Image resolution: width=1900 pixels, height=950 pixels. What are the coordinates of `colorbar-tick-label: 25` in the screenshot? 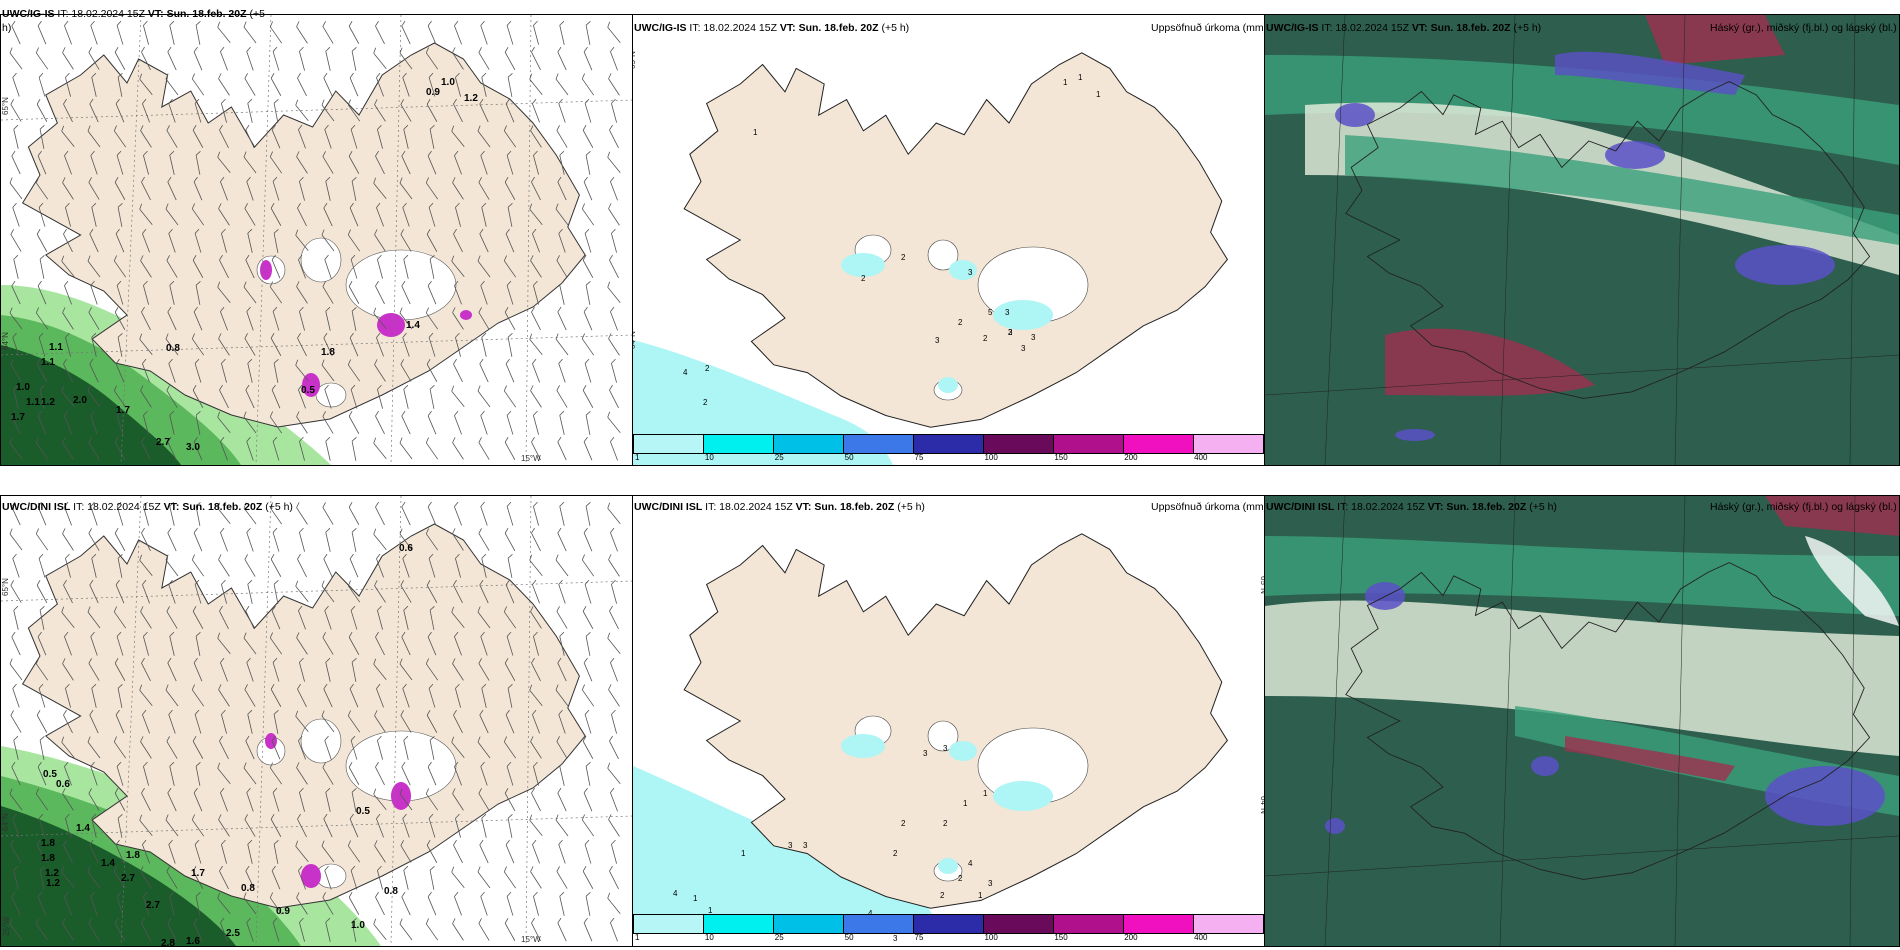 It's located at (779, 457).